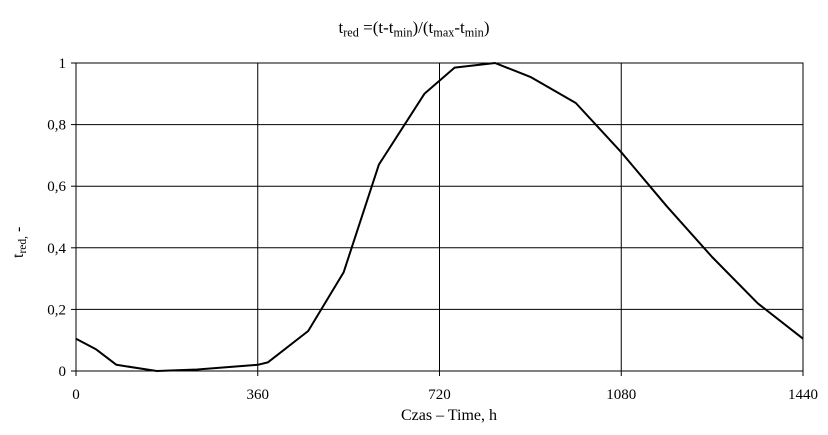  I want to click on x-tick-label: 1440, so click(803, 395).